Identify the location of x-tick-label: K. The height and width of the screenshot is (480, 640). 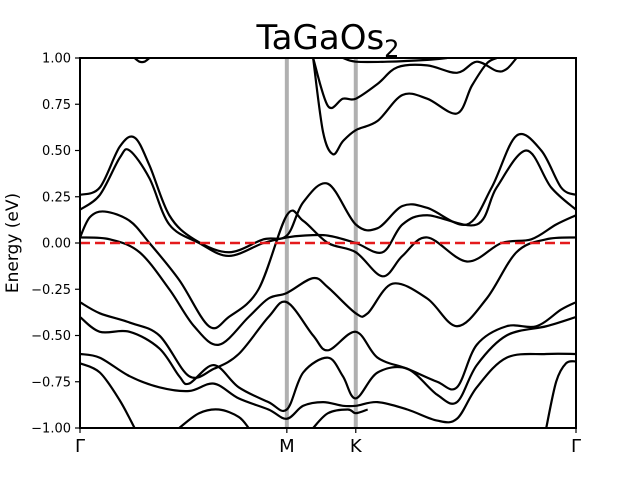
(356, 446).